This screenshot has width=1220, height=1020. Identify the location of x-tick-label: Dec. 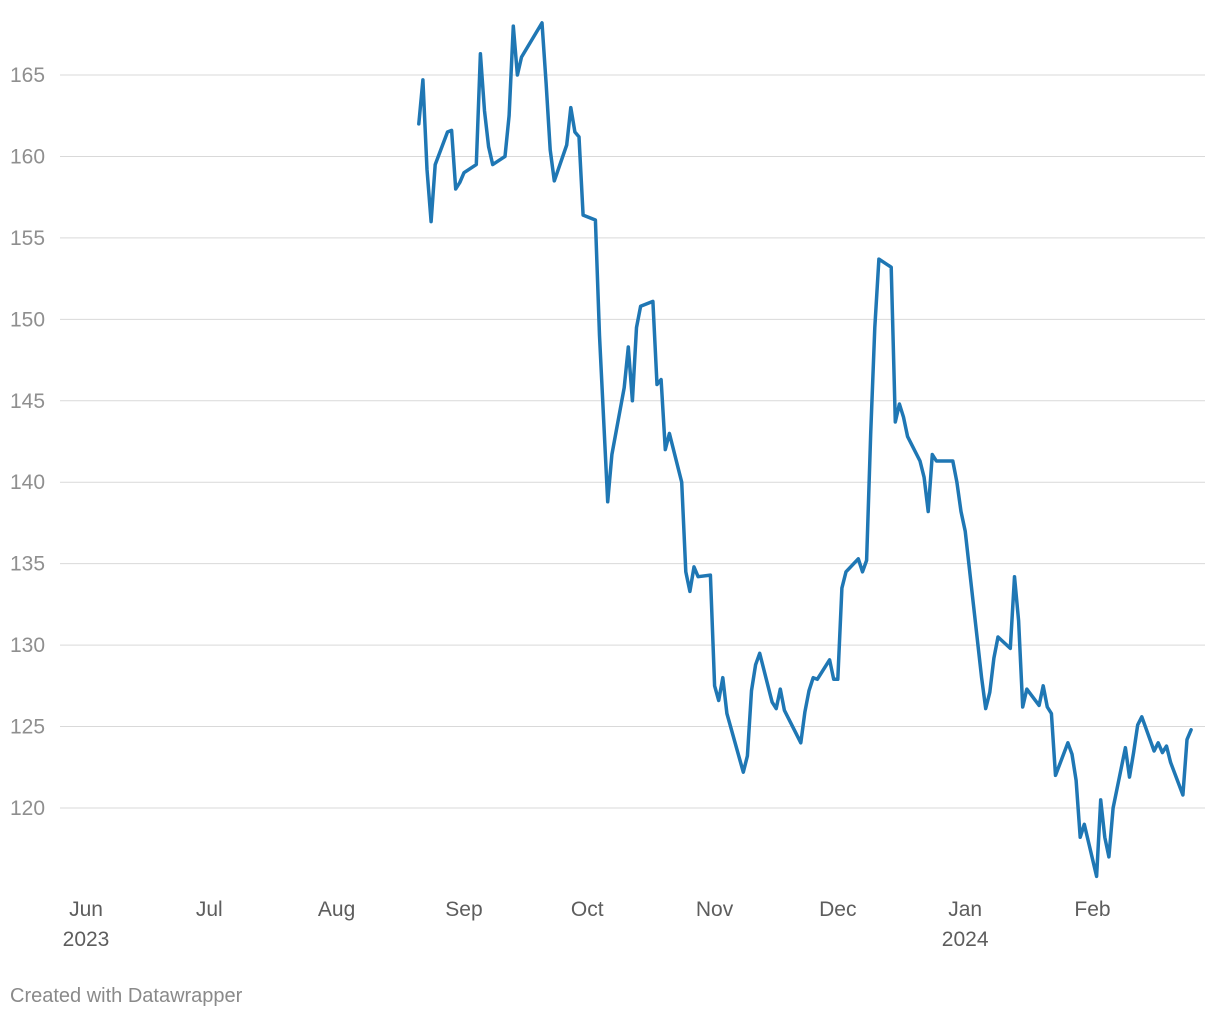
(837, 909).